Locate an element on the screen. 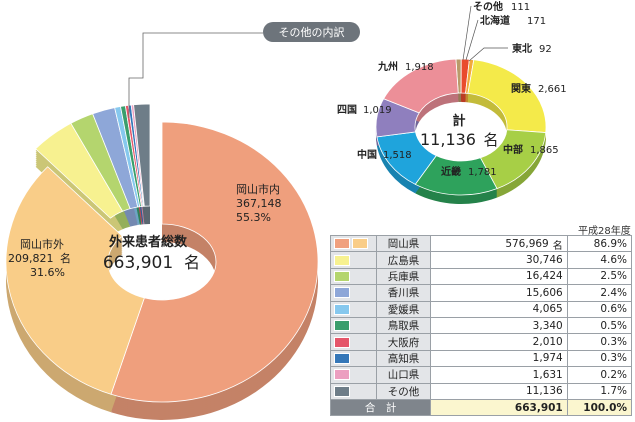  row-name: 岡山県 is located at coordinates (403, 243).